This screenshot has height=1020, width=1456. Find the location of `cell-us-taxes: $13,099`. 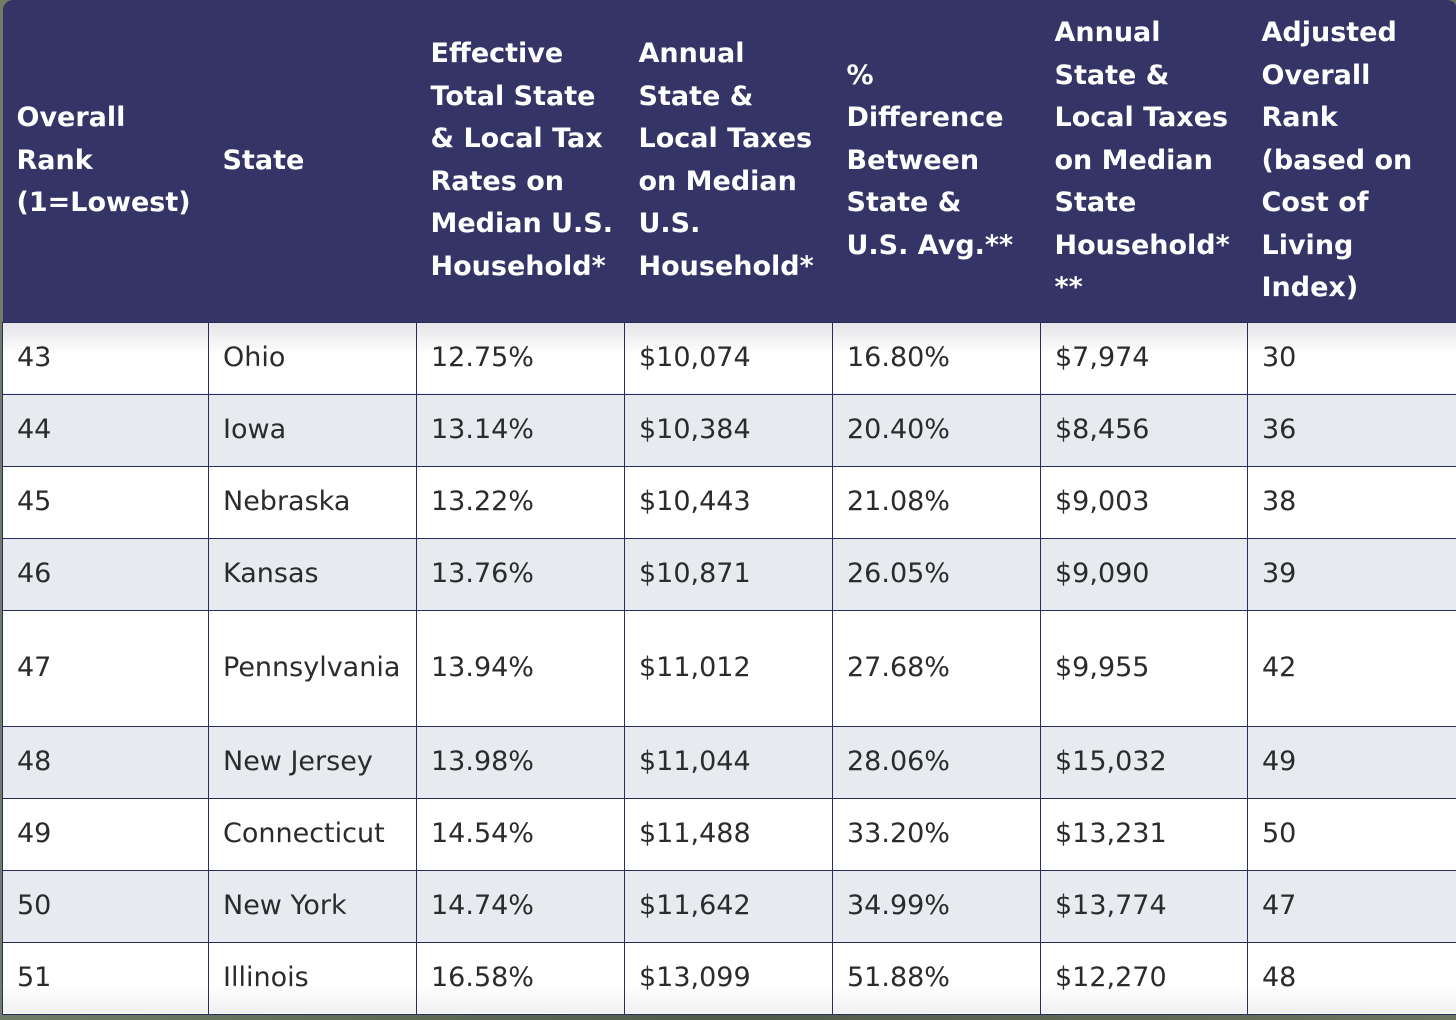

cell-us-taxes: $13,099 is located at coordinates (728, 978).